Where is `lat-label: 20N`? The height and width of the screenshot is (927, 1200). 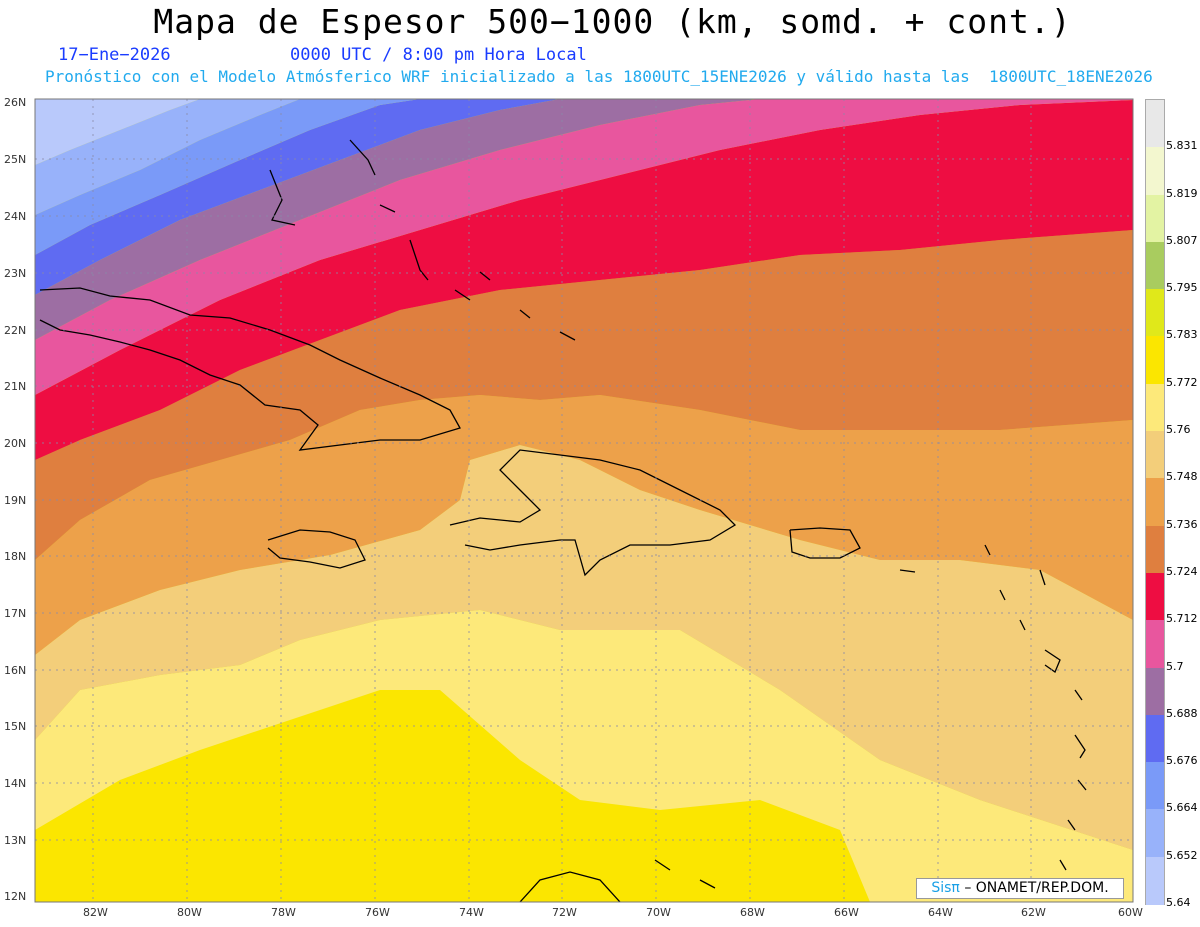 lat-label: 20N is located at coordinates (15, 443).